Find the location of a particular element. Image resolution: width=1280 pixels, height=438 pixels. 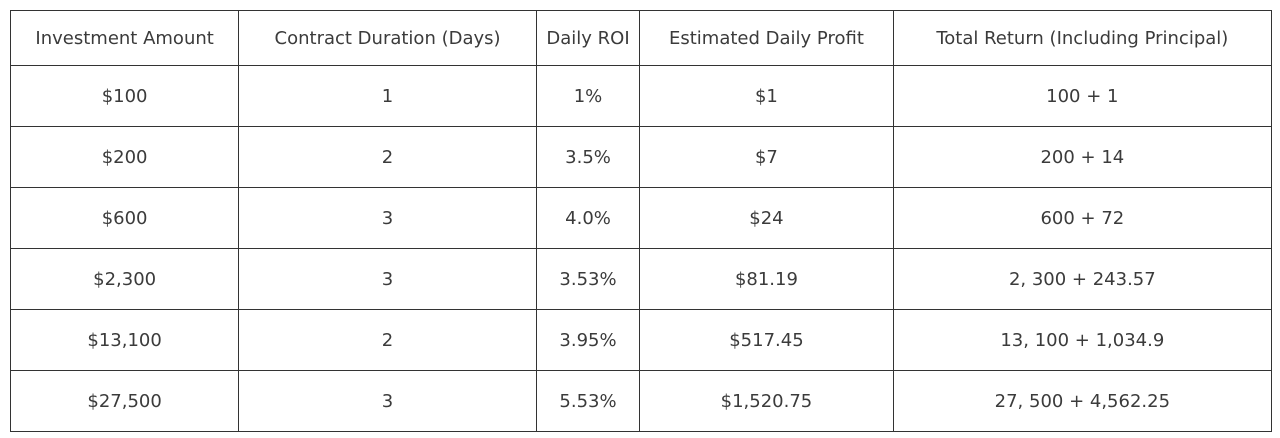

table-row: $200 2 3.5% $7 200 + 14 is located at coordinates (641, 157).